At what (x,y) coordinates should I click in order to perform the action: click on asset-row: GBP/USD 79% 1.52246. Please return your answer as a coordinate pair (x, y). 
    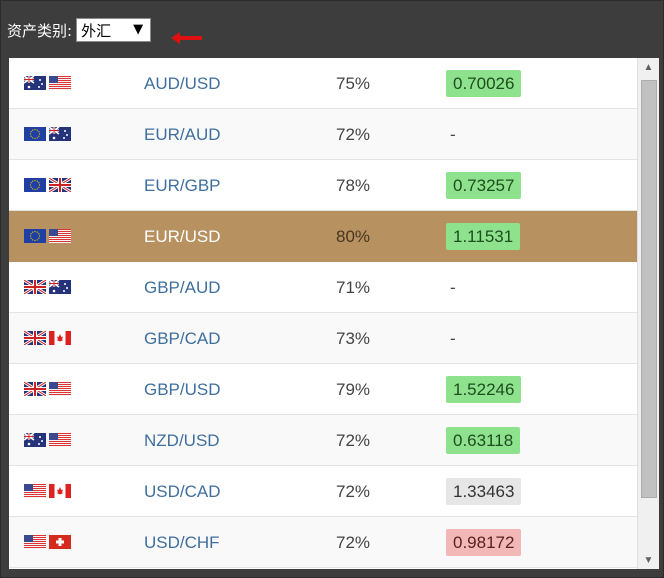
    Looking at the image, I should click on (323, 389).